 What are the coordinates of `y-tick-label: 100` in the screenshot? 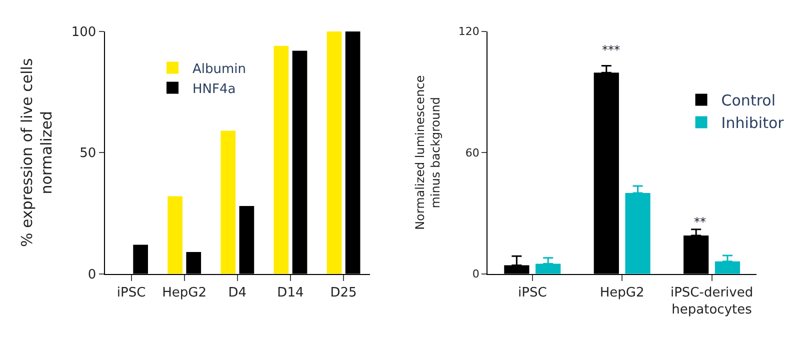 It's located at (83, 32).